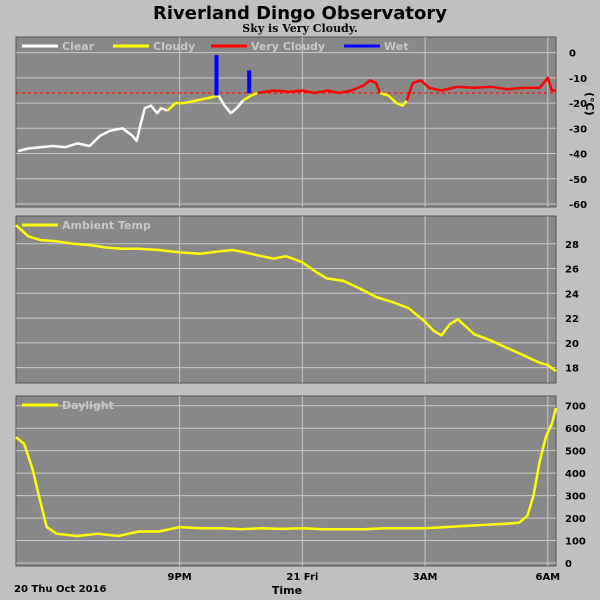  I want to click on y-tick-label: 400, so click(575, 474).